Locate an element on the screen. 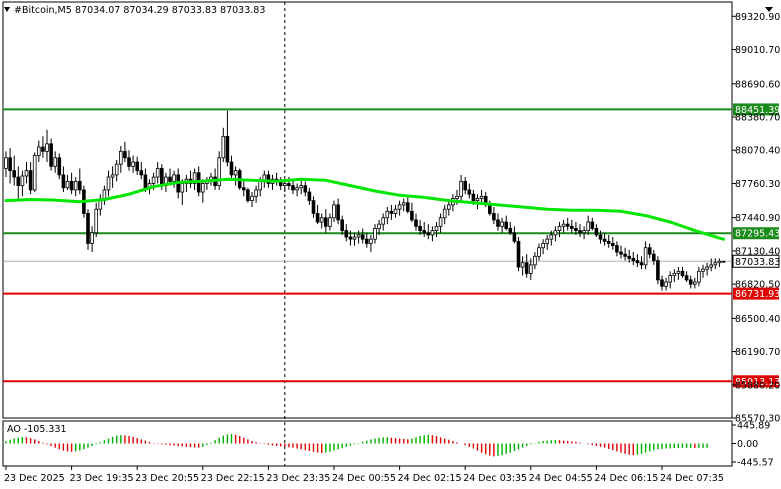 Image resolution: width=781 pixels, height=489 pixels. chart-shift-icon is located at coordinates (769, 9).